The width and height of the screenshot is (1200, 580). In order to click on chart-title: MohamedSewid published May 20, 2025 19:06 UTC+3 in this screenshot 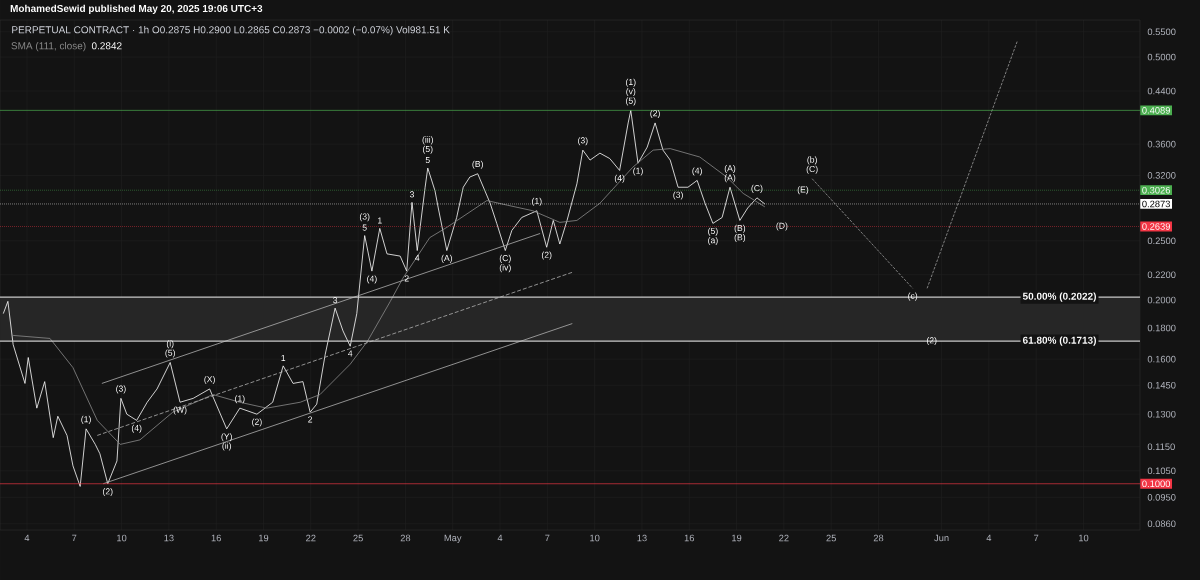, I will do `click(136, 9)`.